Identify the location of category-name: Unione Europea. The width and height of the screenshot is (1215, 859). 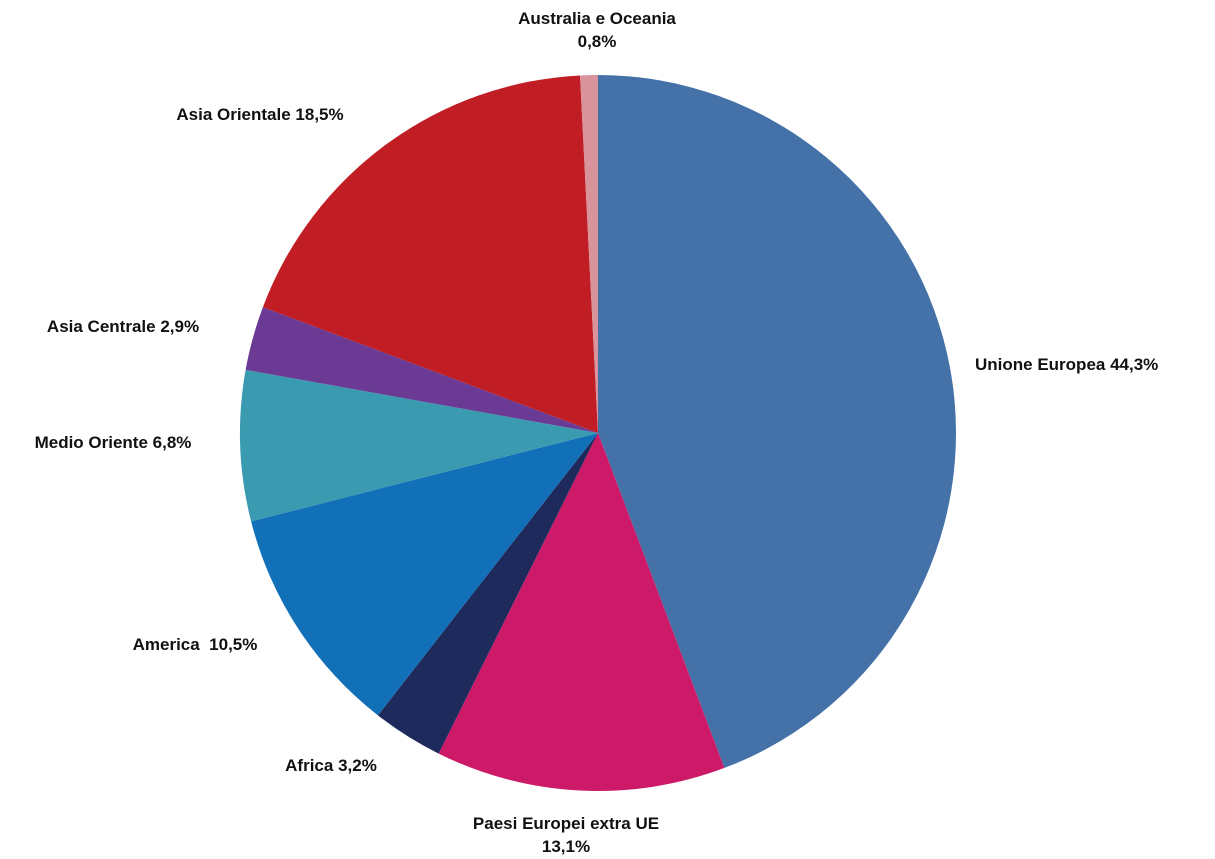
(1040, 364).